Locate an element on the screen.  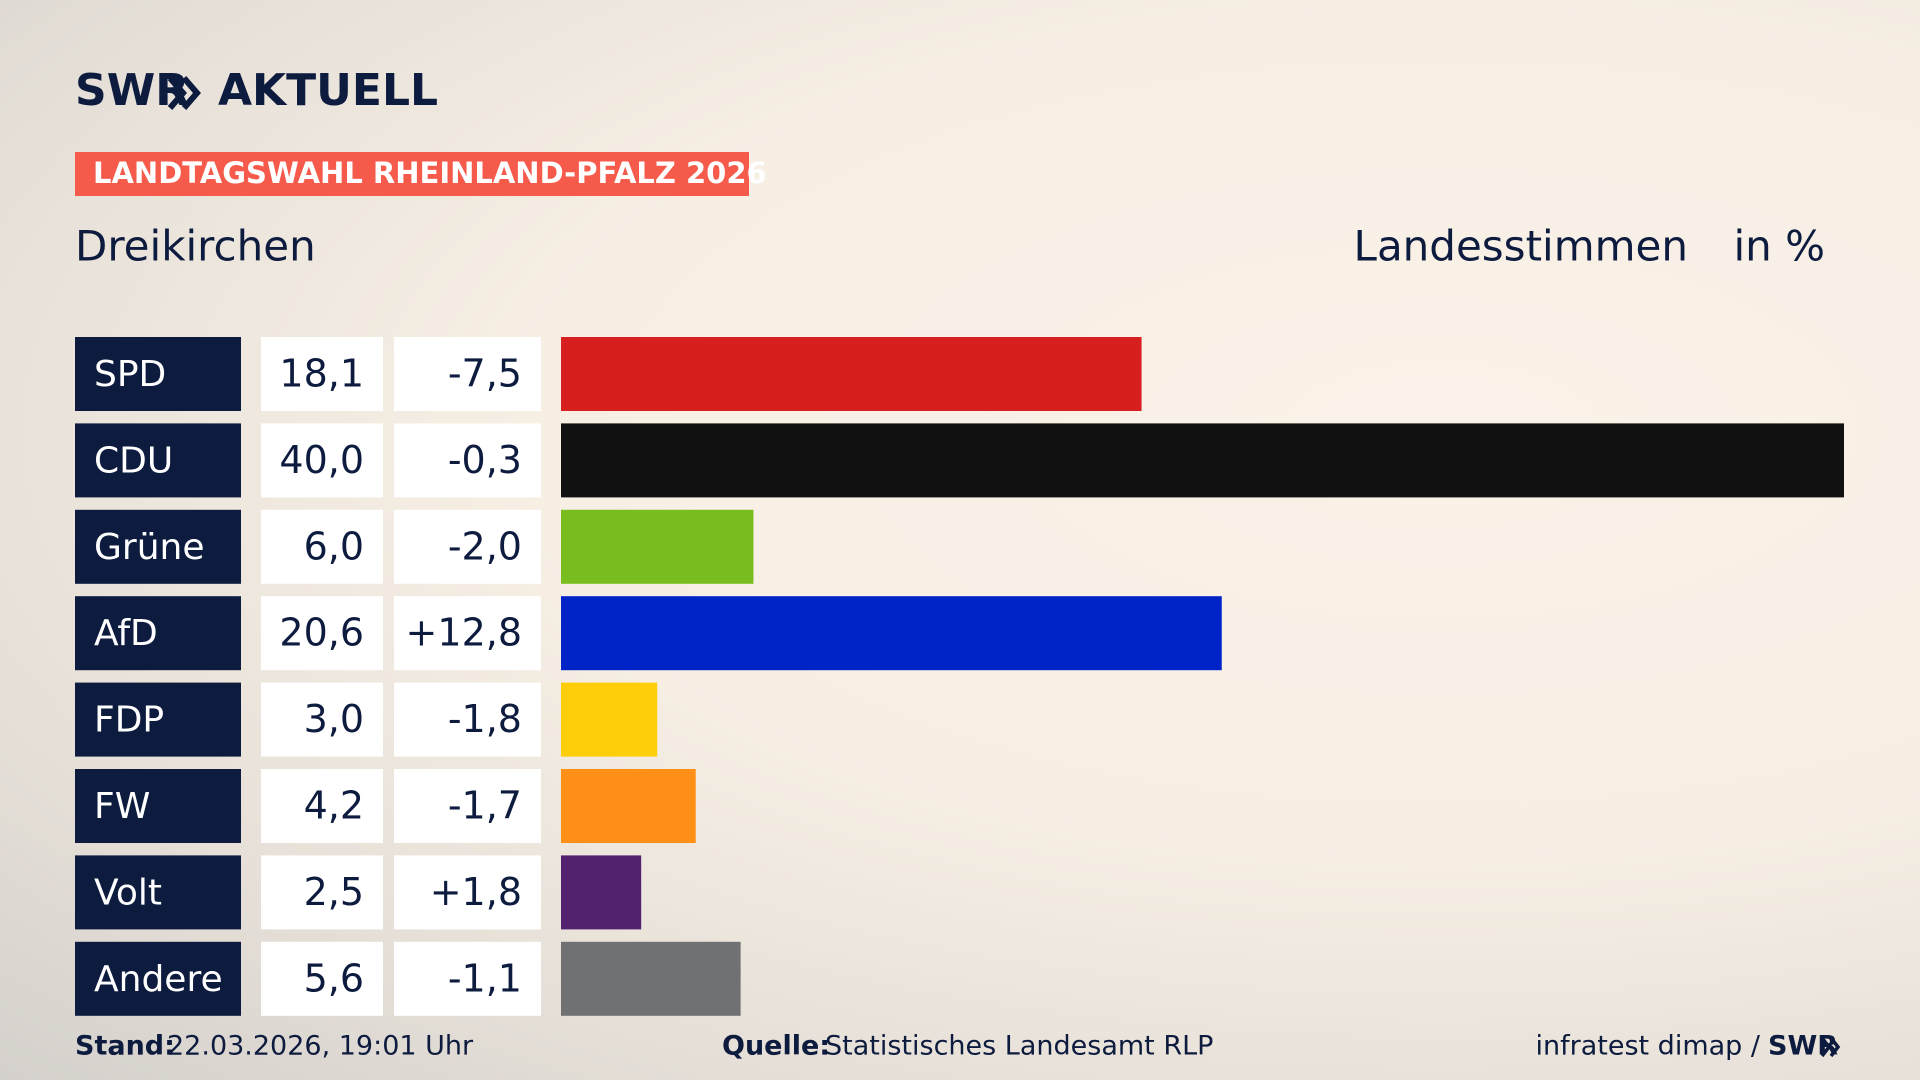
change-label: -1,7 is located at coordinates (485, 806).